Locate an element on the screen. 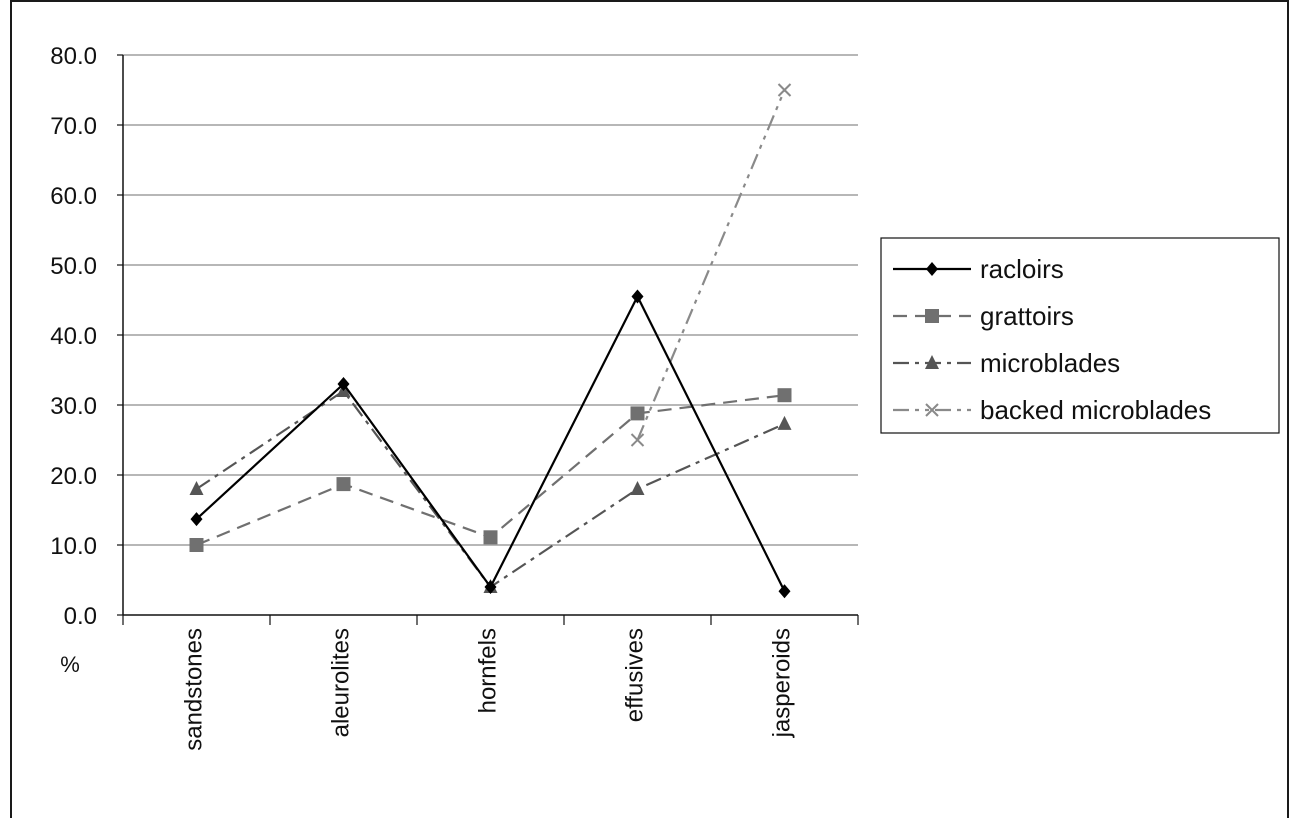 Image resolution: width=1292 pixels, height=818 pixels. legend-item: backed microblades is located at coordinates (1052, 410).